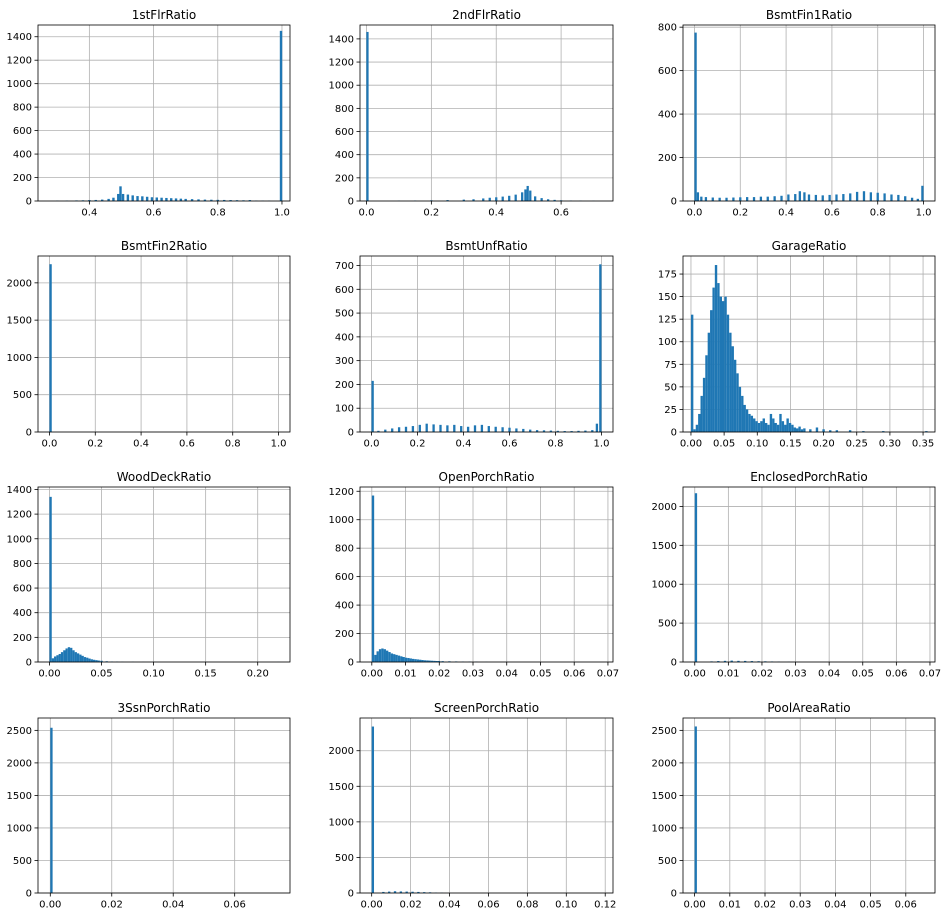 This screenshot has height=917, width=949. I want to click on x-tick-label: 0.2, so click(418, 444).